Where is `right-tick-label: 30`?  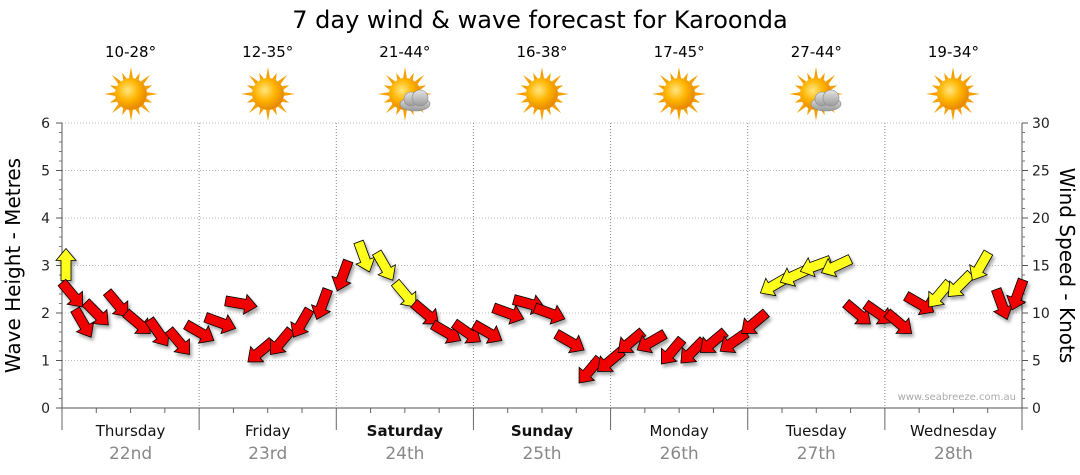 right-tick-label: 30 is located at coordinates (1041, 124).